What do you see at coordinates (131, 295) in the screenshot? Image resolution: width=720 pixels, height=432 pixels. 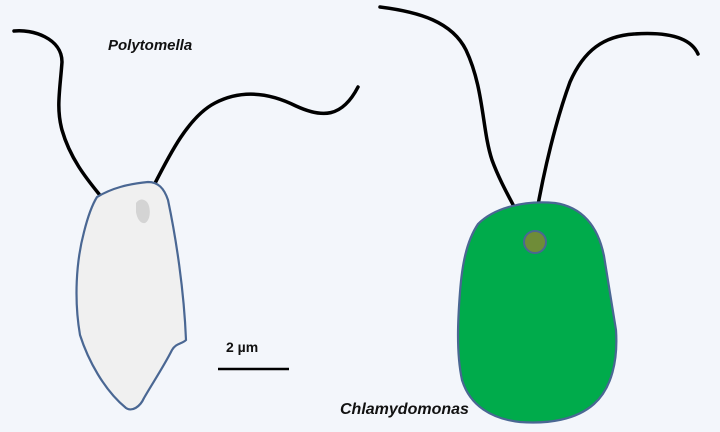 I see `polytomella-body` at bounding box center [131, 295].